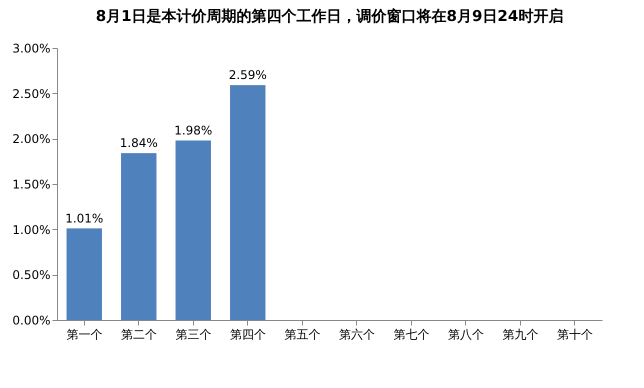  Describe the element at coordinates (31, 139) in the screenshot. I see `y-tick-label: 2.00%` at that location.